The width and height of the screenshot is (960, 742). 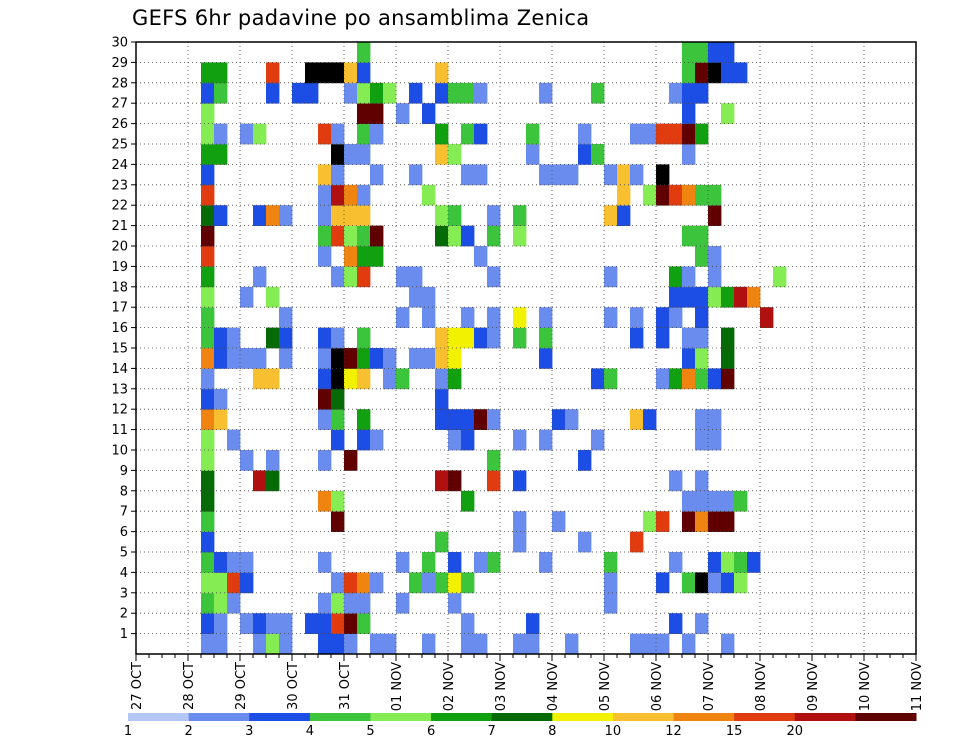 What do you see at coordinates (119, 267) in the screenshot?
I see `y-tick-label: 19` at bounding box center [119, 267].